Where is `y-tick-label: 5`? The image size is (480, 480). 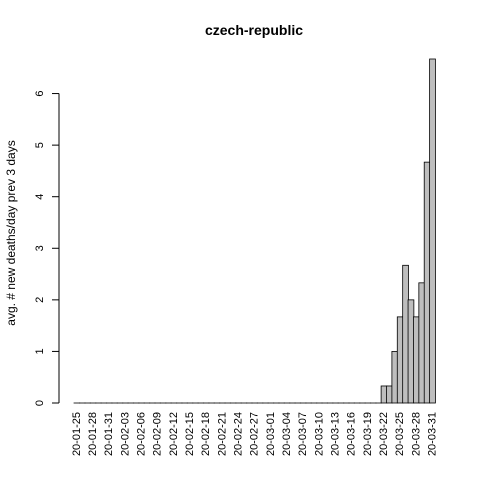
y-tick-label: 5 is located at coordinates (40, 145).